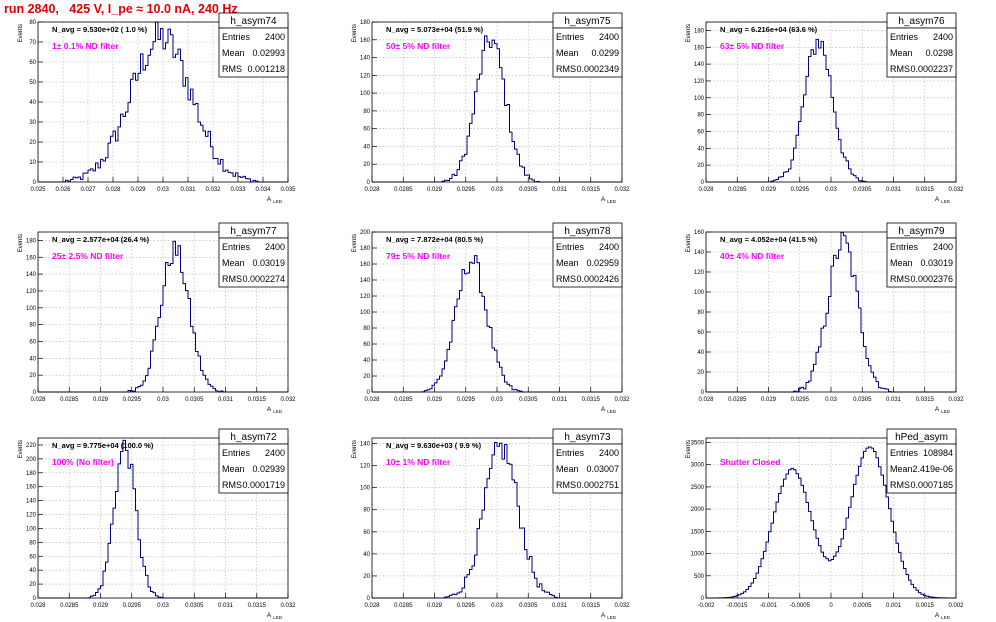  I want to click on stats-value: 0.0002376, so click(931, 279).